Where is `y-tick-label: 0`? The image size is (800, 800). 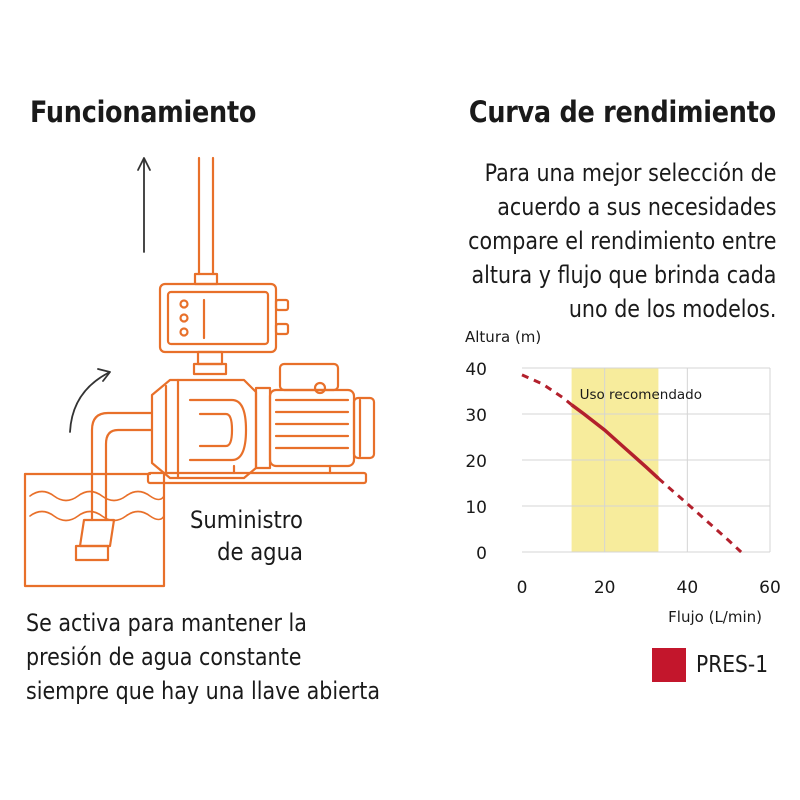
y-tick-label: 0 is located at coordinates (481, 554).